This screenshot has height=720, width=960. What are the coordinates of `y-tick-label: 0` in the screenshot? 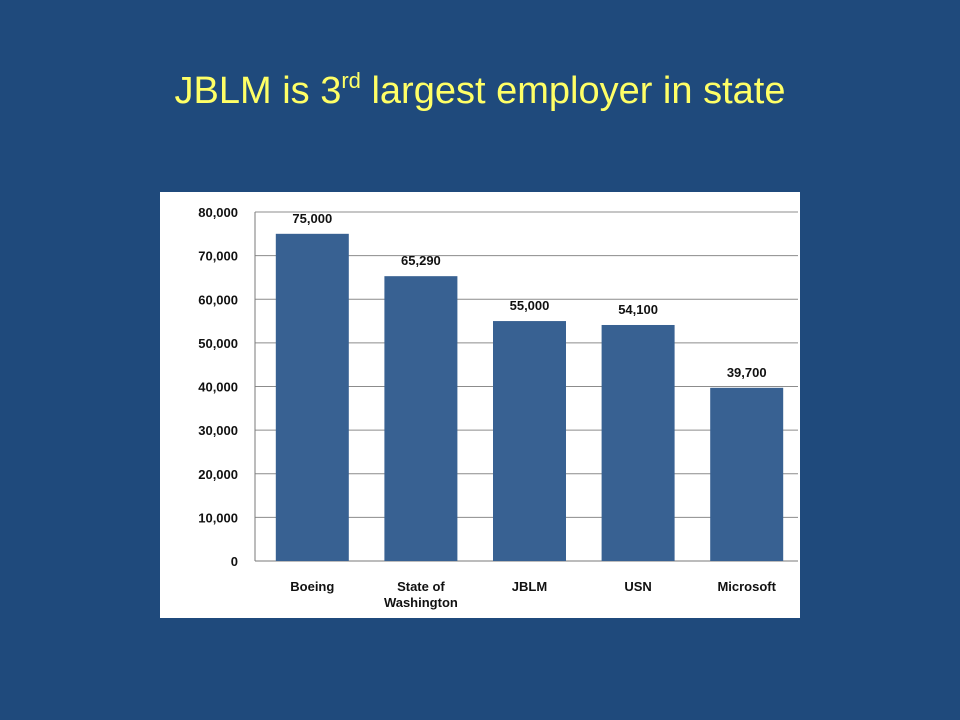 It's located at (234, 561).